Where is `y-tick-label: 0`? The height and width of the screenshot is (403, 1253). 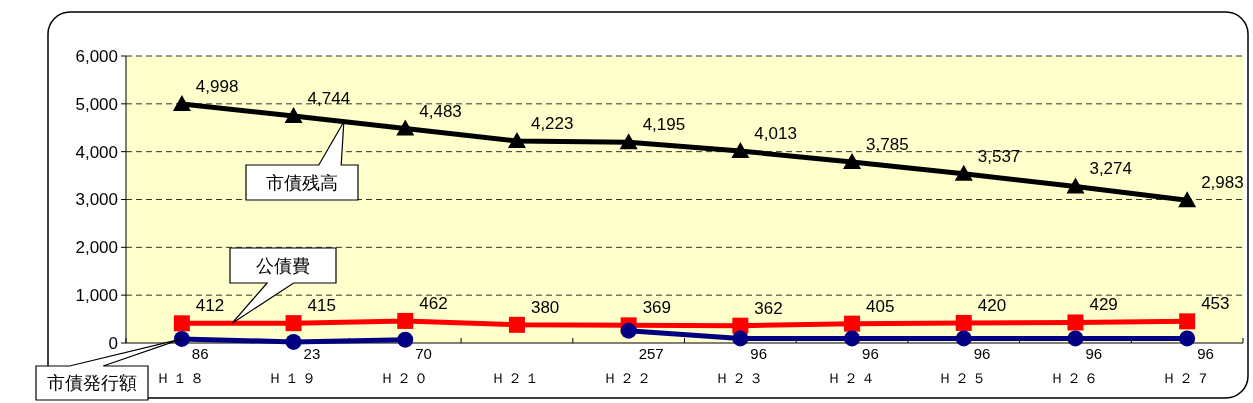
y-tick-label: 0 is located at coordinates (113, 343).